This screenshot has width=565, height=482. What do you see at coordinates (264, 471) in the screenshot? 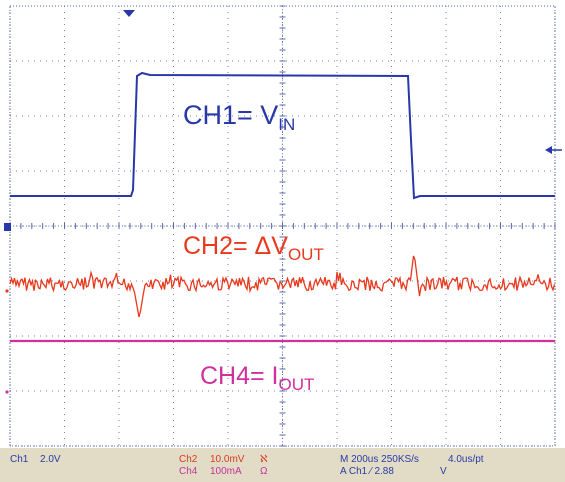
I see `ch4-coupling: Ω` at bounding box center [264, 471].